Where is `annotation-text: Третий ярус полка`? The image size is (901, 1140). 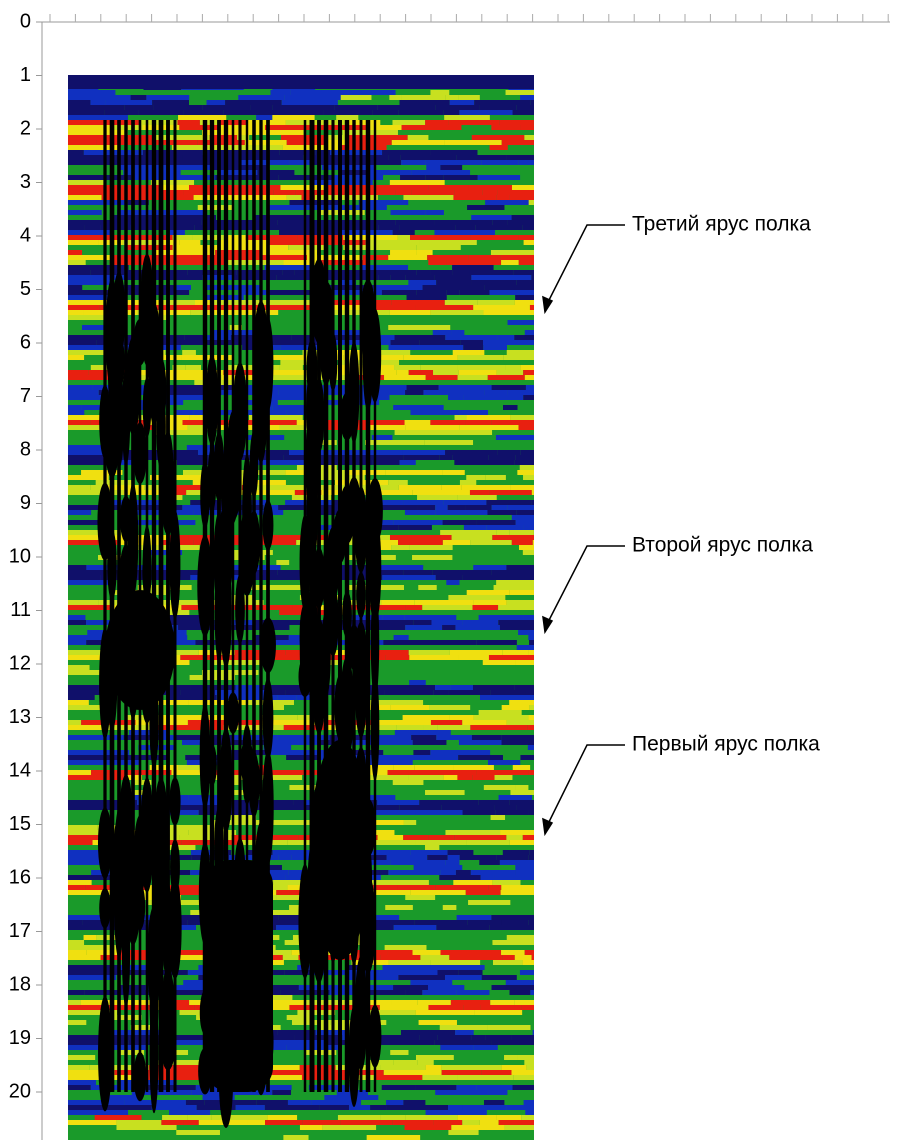
annotation-text: Третий ярус полка is located at coordinates (721, 224).